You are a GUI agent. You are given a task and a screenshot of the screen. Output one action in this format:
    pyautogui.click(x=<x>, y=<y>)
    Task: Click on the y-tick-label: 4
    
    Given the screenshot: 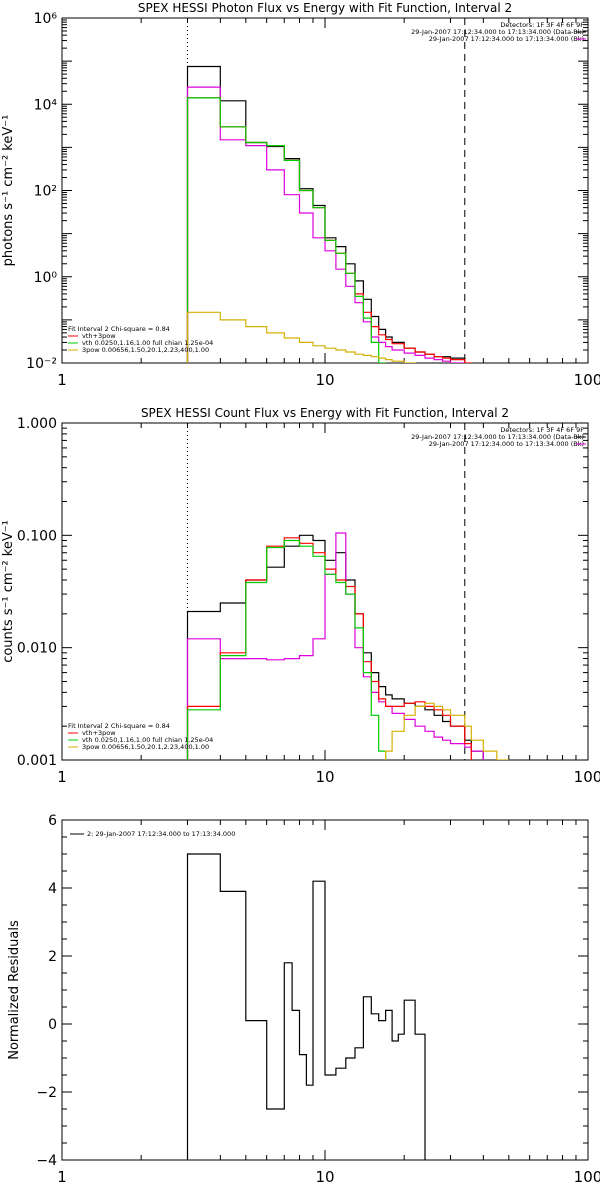 What is the action you would take?
    pyautogui.click(x=52, y=889)
    